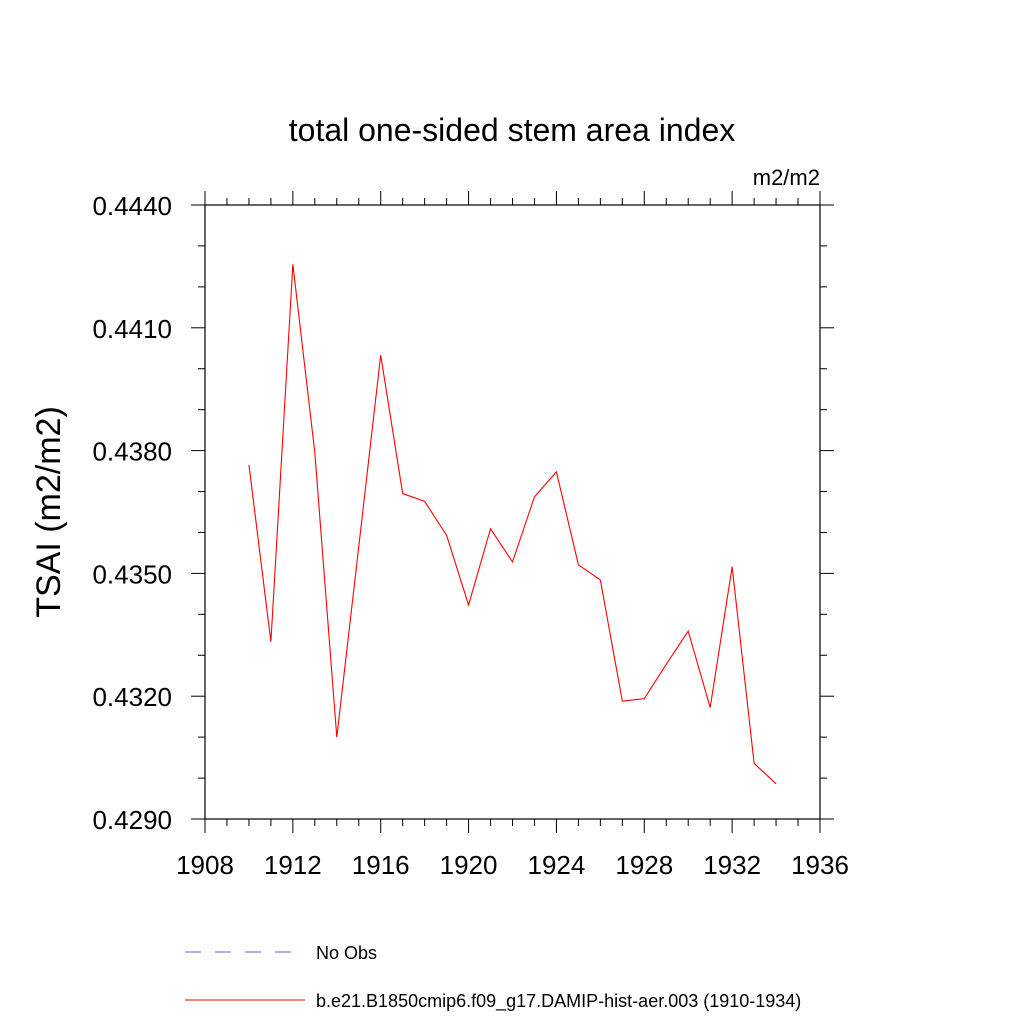  Describe the element at coordinates (49, 512) in the screenshot. I see `y-axis-label: TSAI (m2/m2)` at that location.